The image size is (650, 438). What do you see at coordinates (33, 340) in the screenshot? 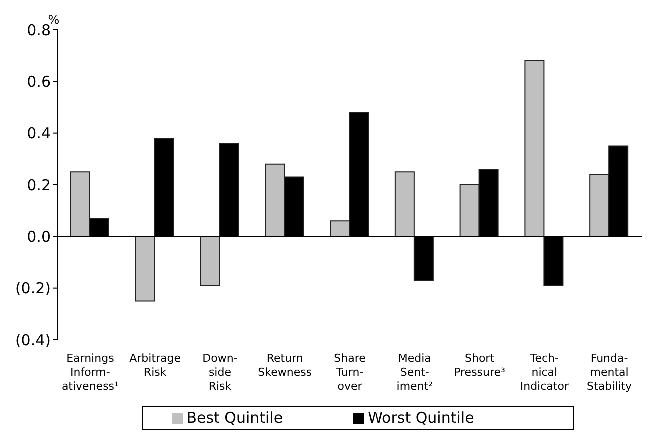
I see `y-tick-label: (0.4)` at bounding box center [33, 340].